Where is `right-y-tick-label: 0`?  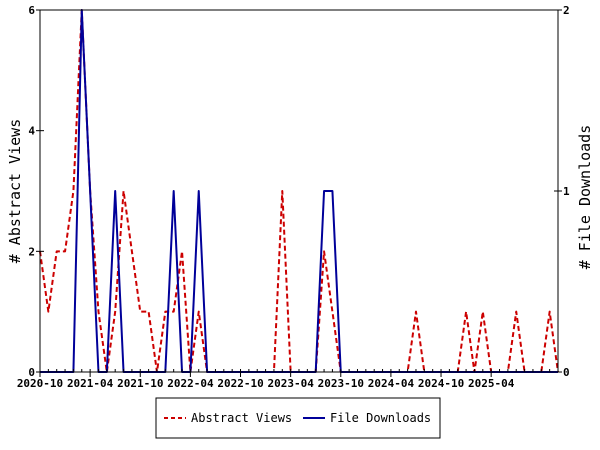
right-y-tick-label: 0 is located at coordinates (566, 372).